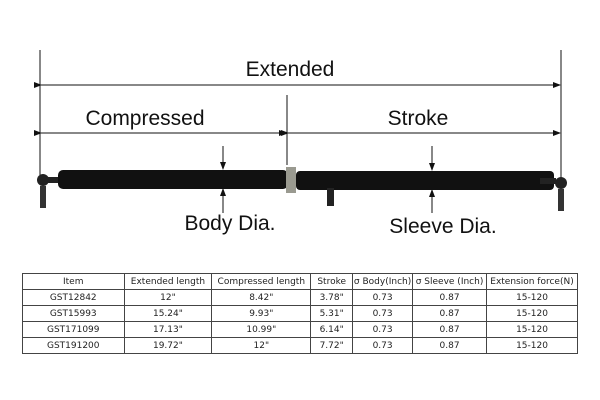 The width and height of the screenshot is (600, 400). I want to click on table-row: GST15993 15.24" 9.93" 5.31" 0.73 0.87 15-120, so click(300, 313).